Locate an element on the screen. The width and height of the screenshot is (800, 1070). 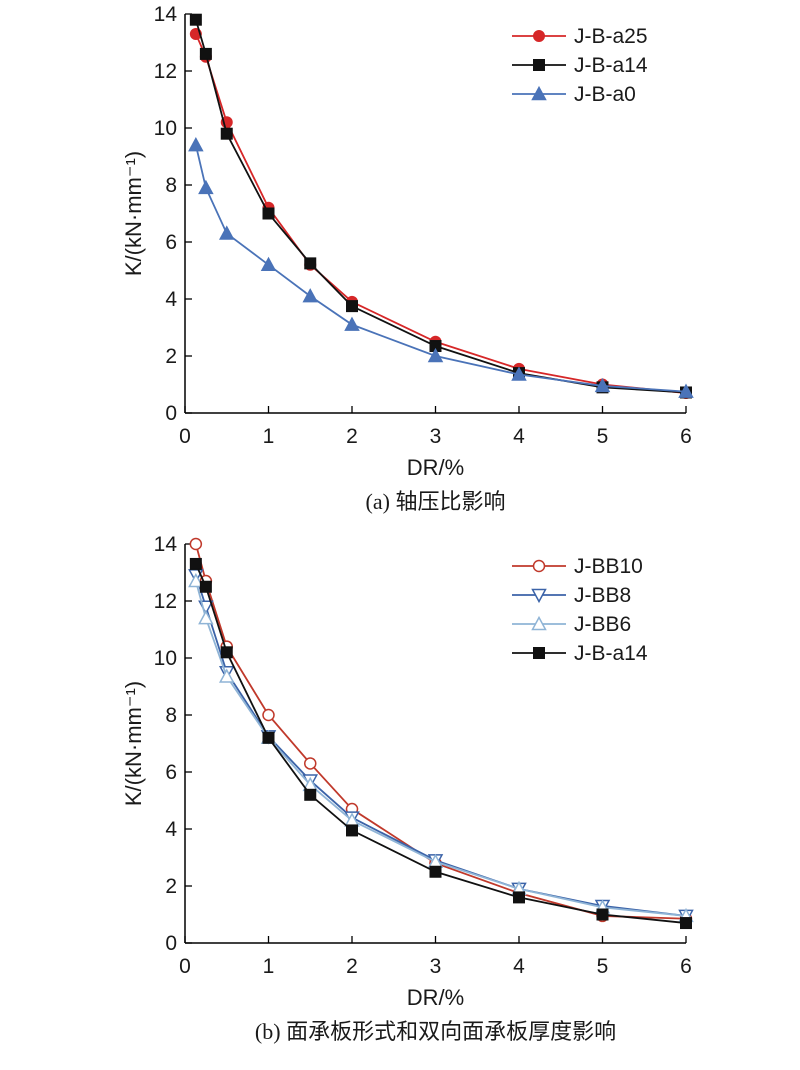
chart-b-x-tick-label: 4 is located at coordinates (519, 966).